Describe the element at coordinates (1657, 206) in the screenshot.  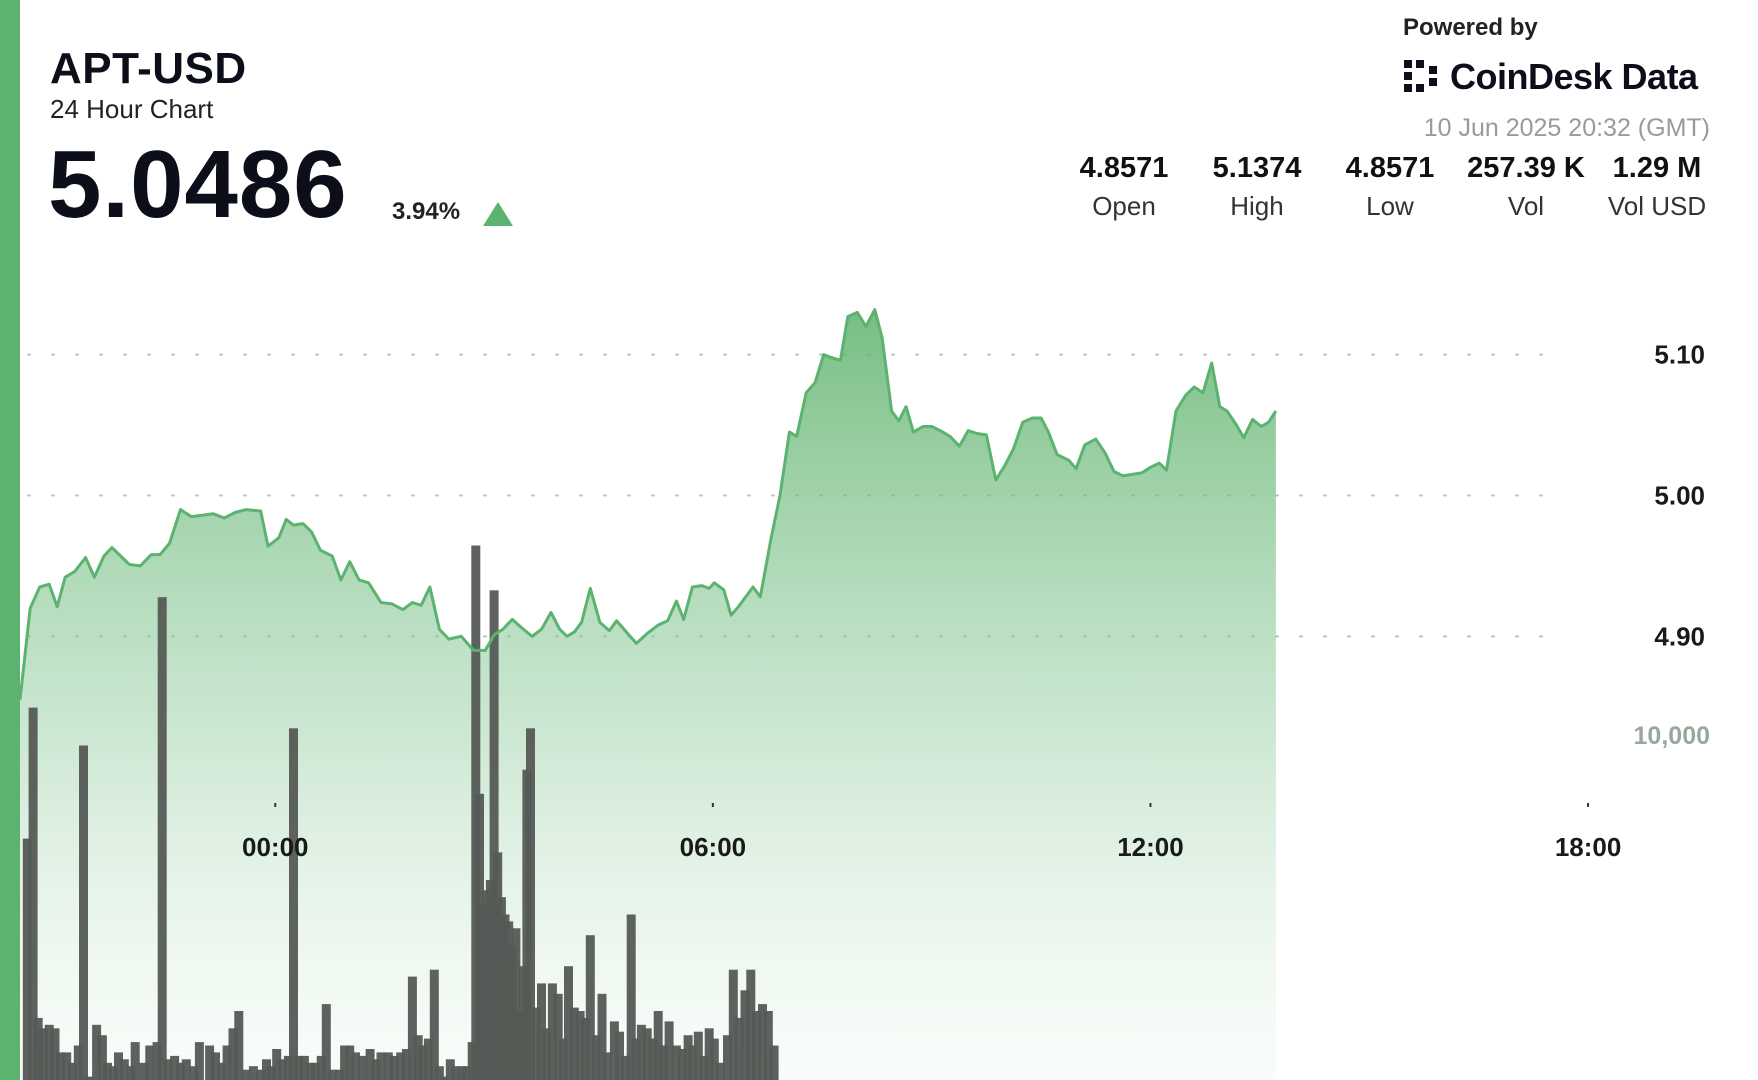
I see `stat-label: Vol USD` at that location.